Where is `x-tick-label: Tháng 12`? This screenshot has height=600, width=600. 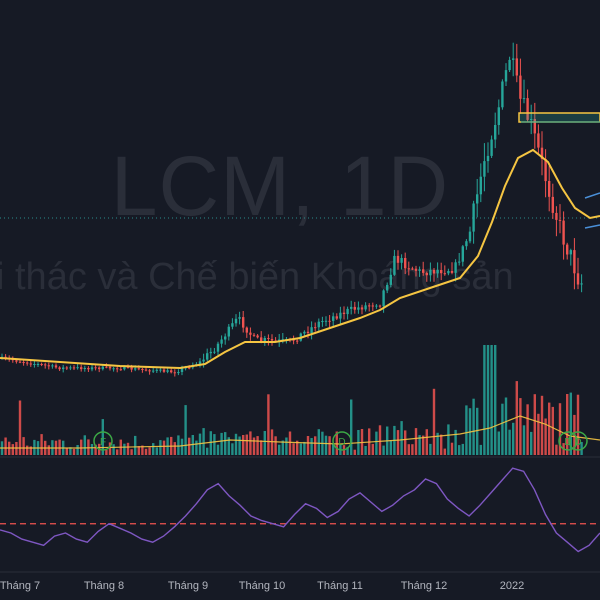
x-tick-label: Tháng 12 is located at coordinates (424, 586).